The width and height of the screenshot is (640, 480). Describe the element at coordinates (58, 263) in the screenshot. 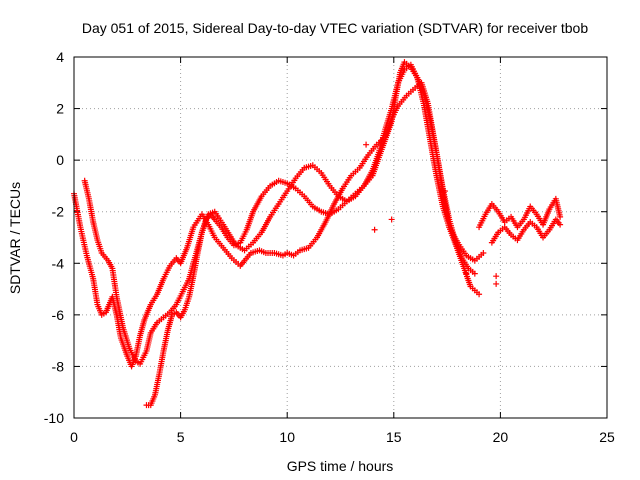

I see `y-tick-label: -4` at that location.